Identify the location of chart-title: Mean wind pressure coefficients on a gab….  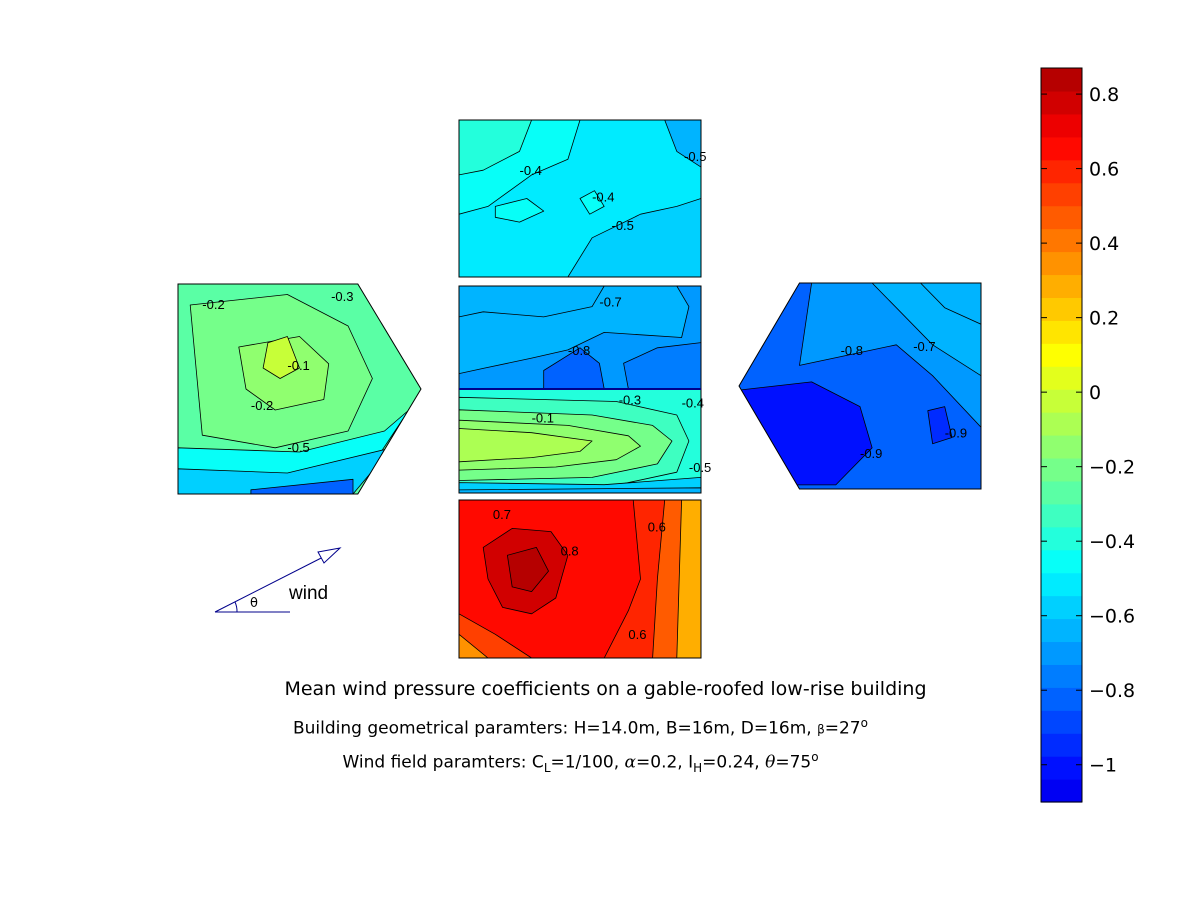
(605, 689).